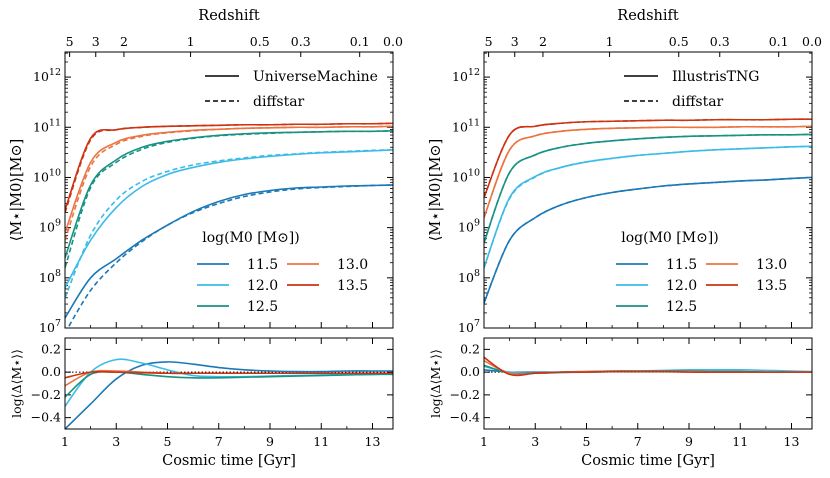  Describe the element at coordinates (16, 383) in the screenshot. I see `y-axis-label-resid: log⟨Δ⟨M⋆⟩⟩` at that location.